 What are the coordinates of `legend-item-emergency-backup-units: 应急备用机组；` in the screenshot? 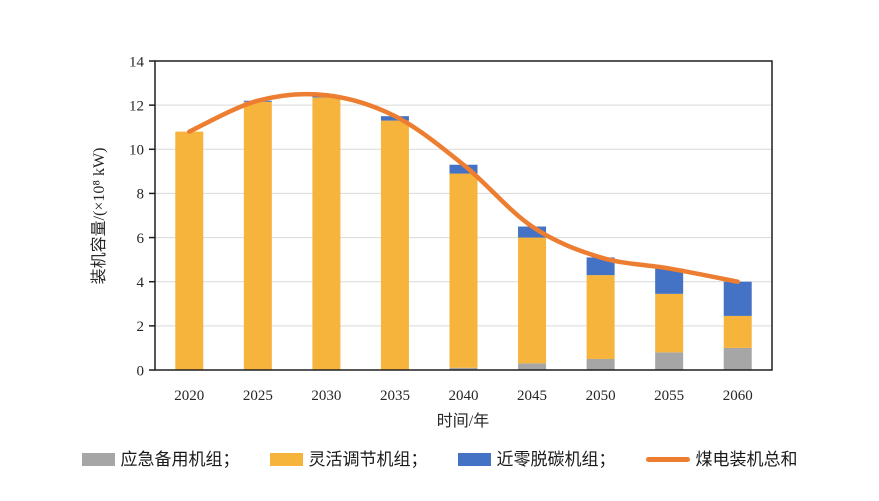 It's located at (160, 459).